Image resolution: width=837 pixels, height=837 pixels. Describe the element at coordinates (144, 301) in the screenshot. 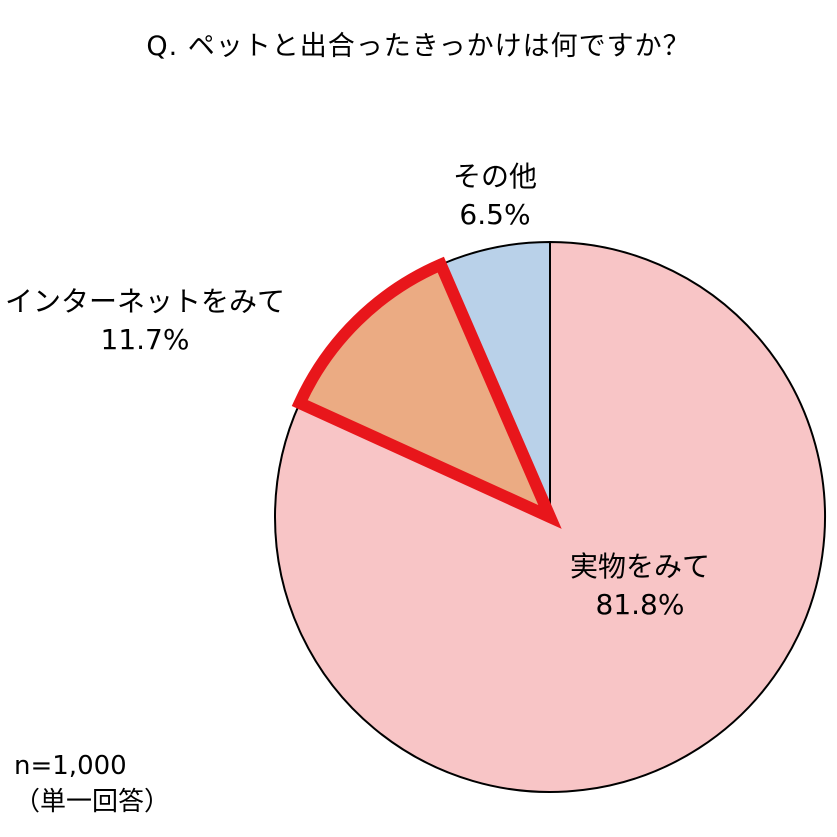

I see `slice-name: インターネットをみて` at that location.